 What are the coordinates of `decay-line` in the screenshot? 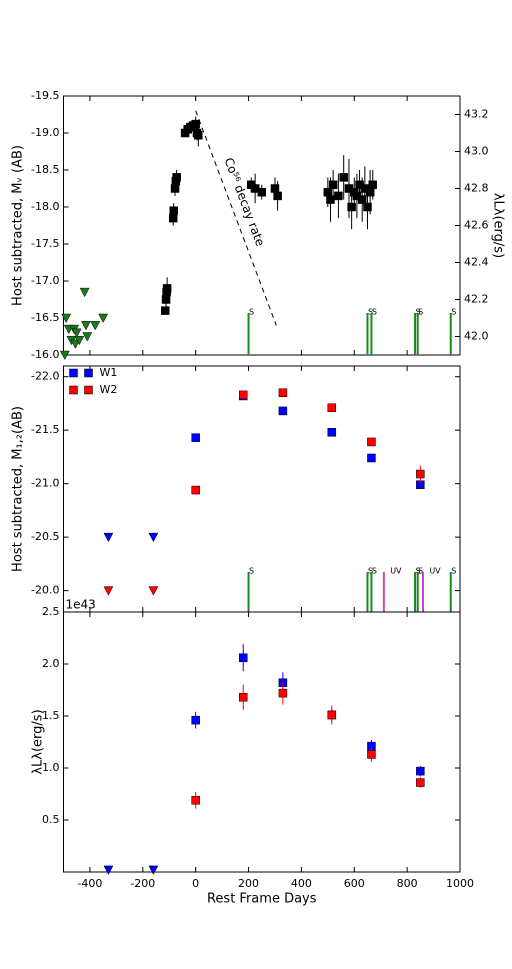 It's located at (236, 218).